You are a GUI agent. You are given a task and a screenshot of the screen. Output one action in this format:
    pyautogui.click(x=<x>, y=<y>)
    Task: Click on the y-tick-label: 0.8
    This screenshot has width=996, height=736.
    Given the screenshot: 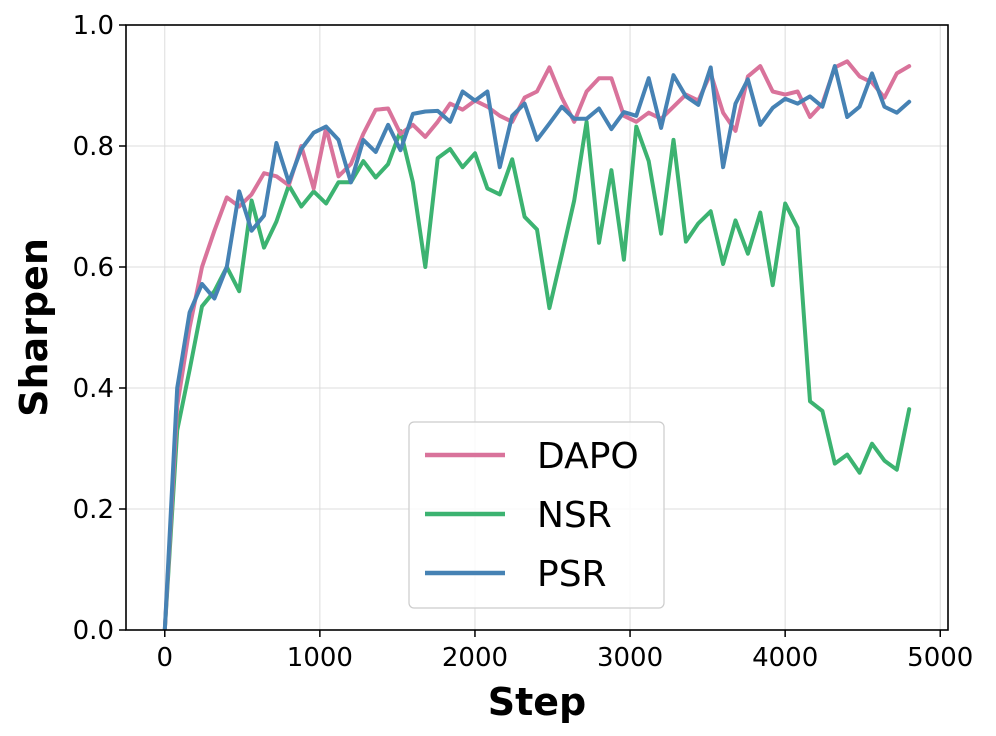 What is the action you would take?
    pyautogui.click(x=93, y=147)
    